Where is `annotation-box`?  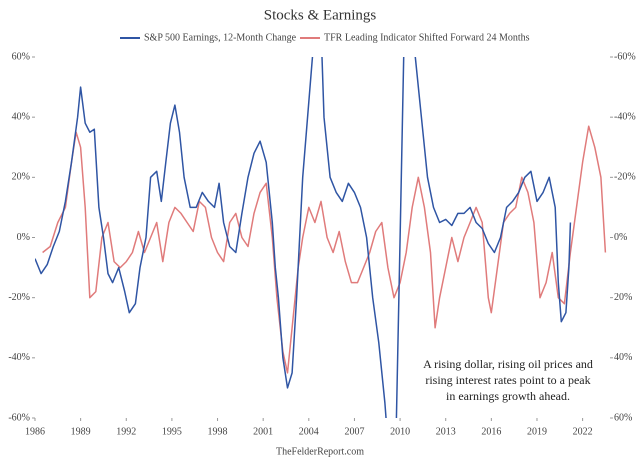
annotation-box is located at coordinates (507, 383).